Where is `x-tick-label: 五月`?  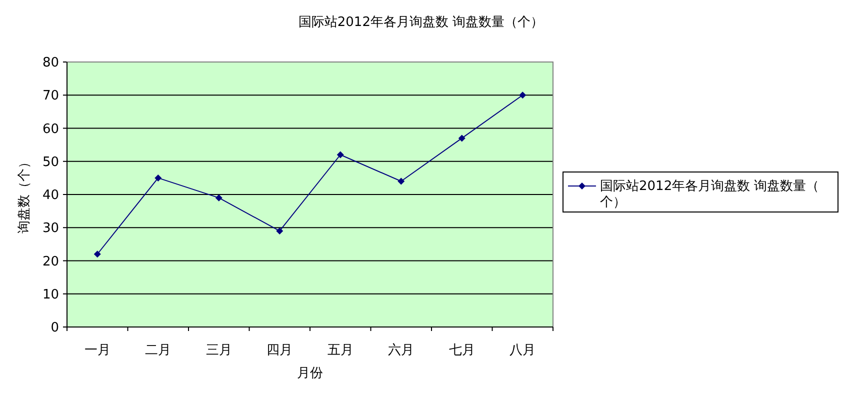
x-tick-label: 五月 is located at coordinates (340, 350).